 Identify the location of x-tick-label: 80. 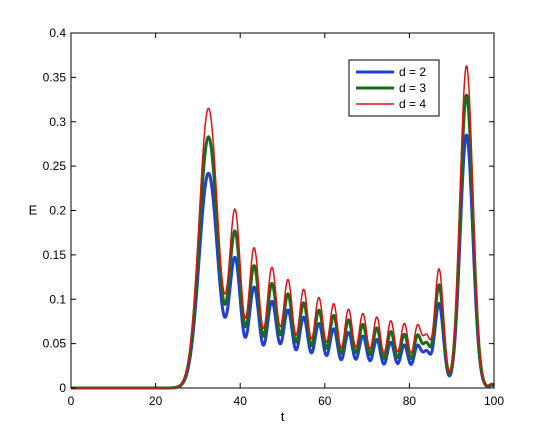
(410, 401).